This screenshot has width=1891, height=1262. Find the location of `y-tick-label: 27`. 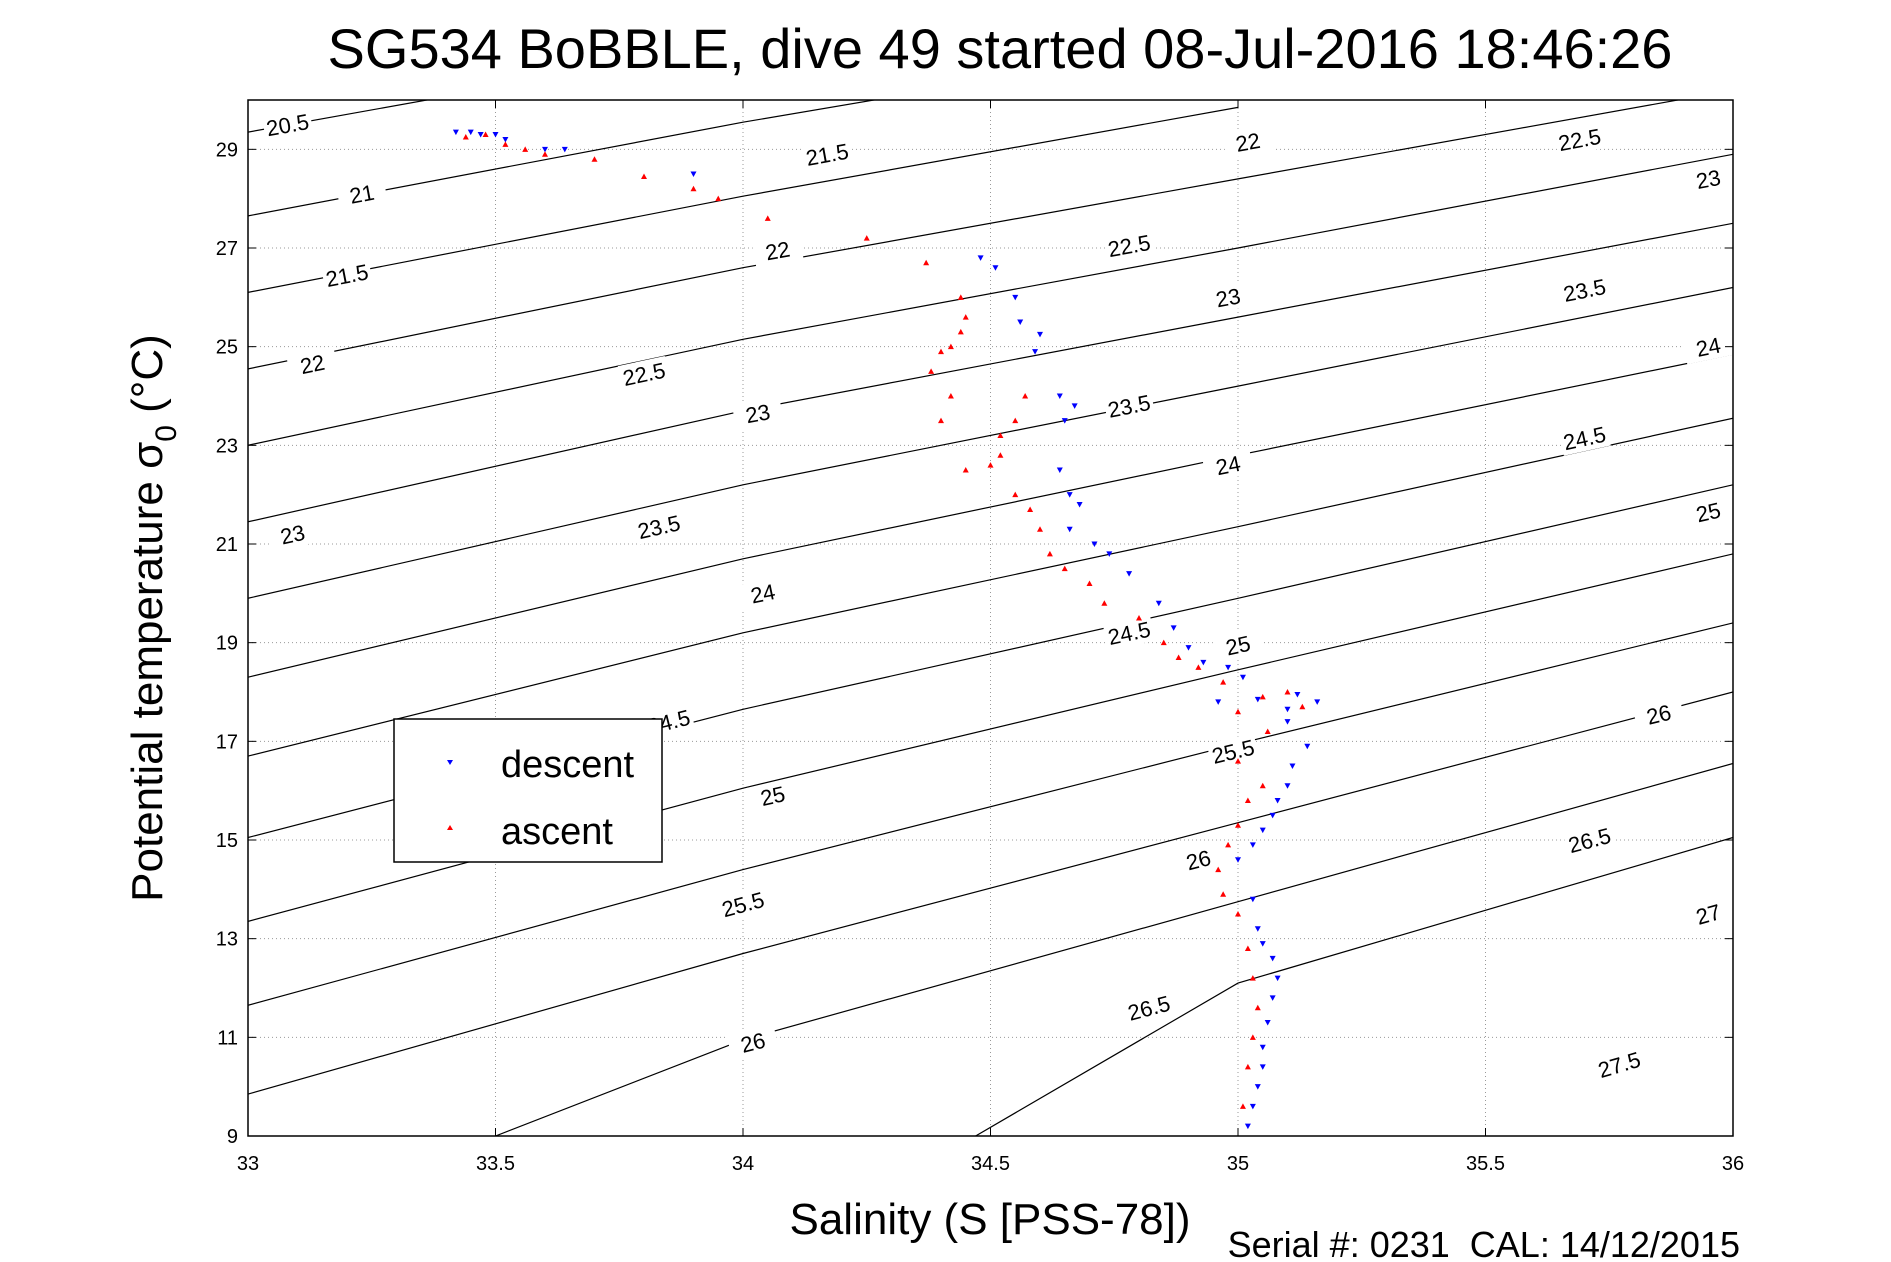

y-tick-label: 27 is located at coordinates (227, 249).